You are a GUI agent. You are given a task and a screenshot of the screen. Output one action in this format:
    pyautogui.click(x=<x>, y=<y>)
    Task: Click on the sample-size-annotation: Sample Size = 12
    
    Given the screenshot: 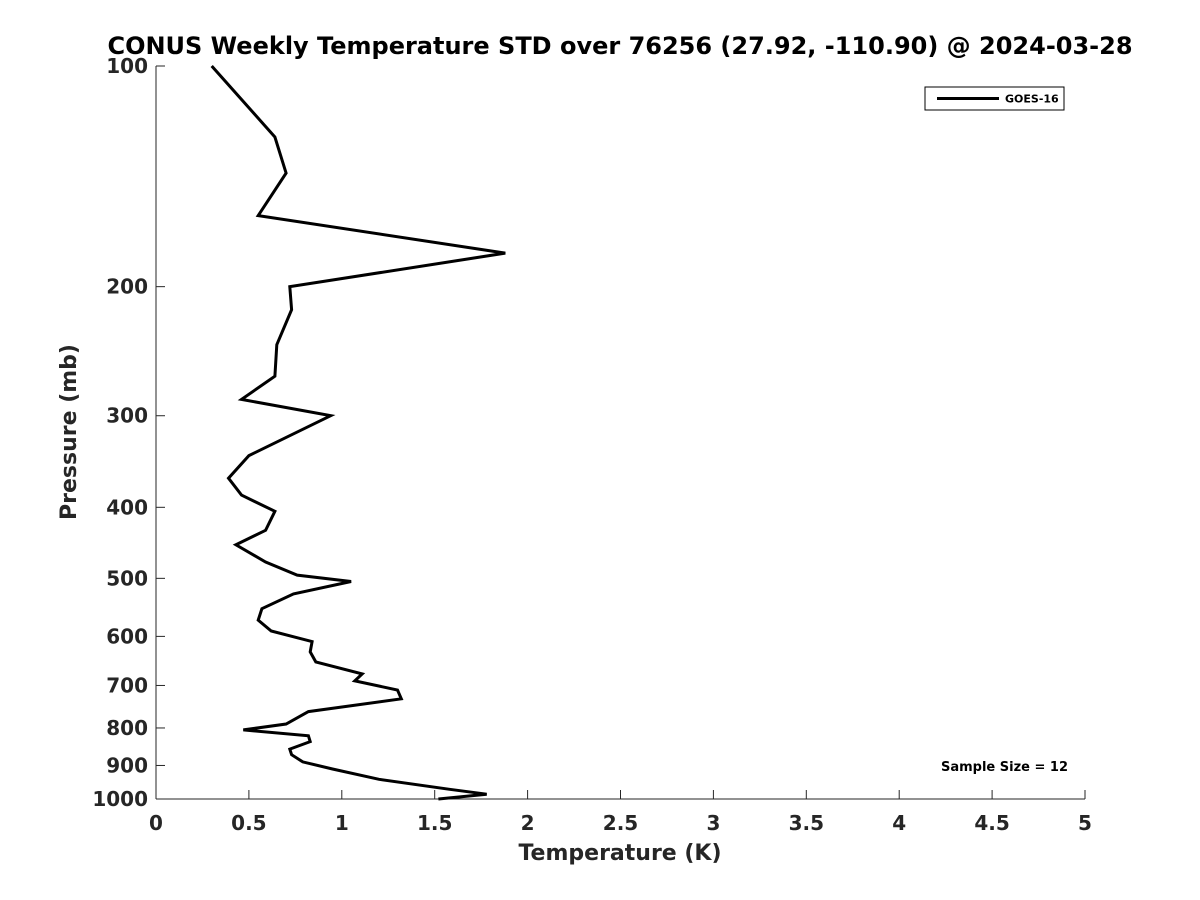 What is the action you would take?
    pyautogui.click(x=1004, y=767)
    